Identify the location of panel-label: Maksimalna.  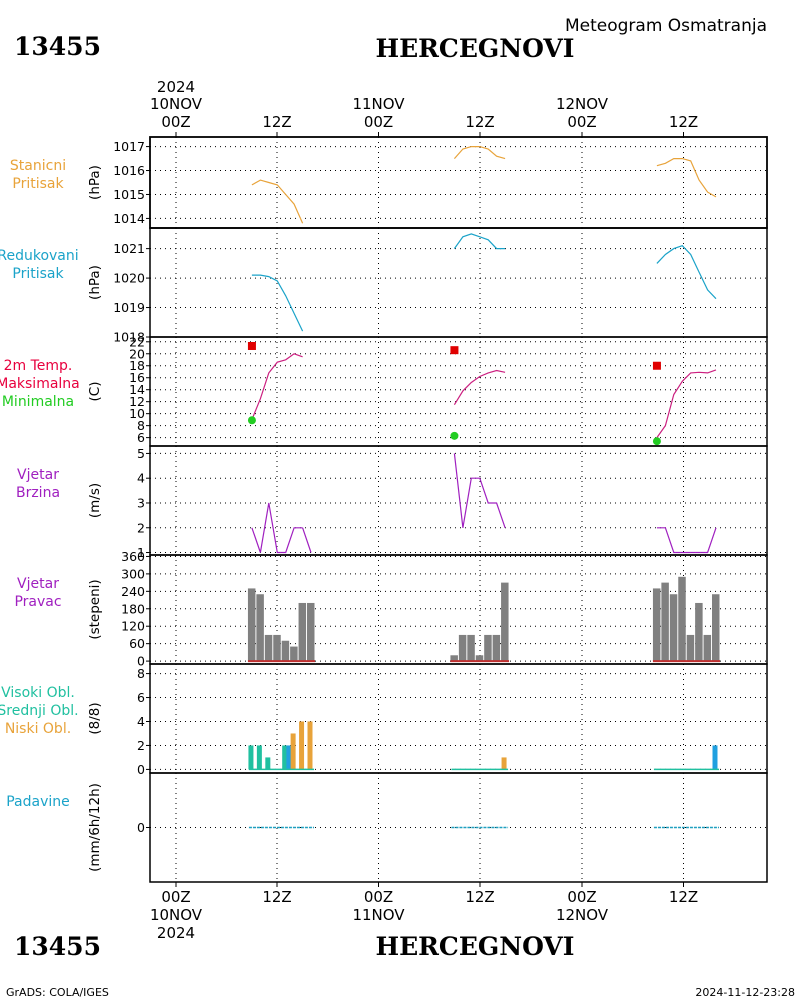
(40, 384).